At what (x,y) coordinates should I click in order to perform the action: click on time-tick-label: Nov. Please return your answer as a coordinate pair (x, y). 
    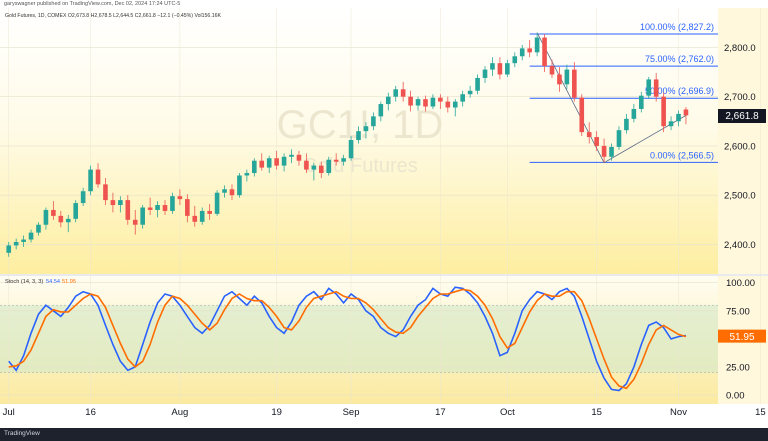
    Looking at the image, I should click on (678, 412).